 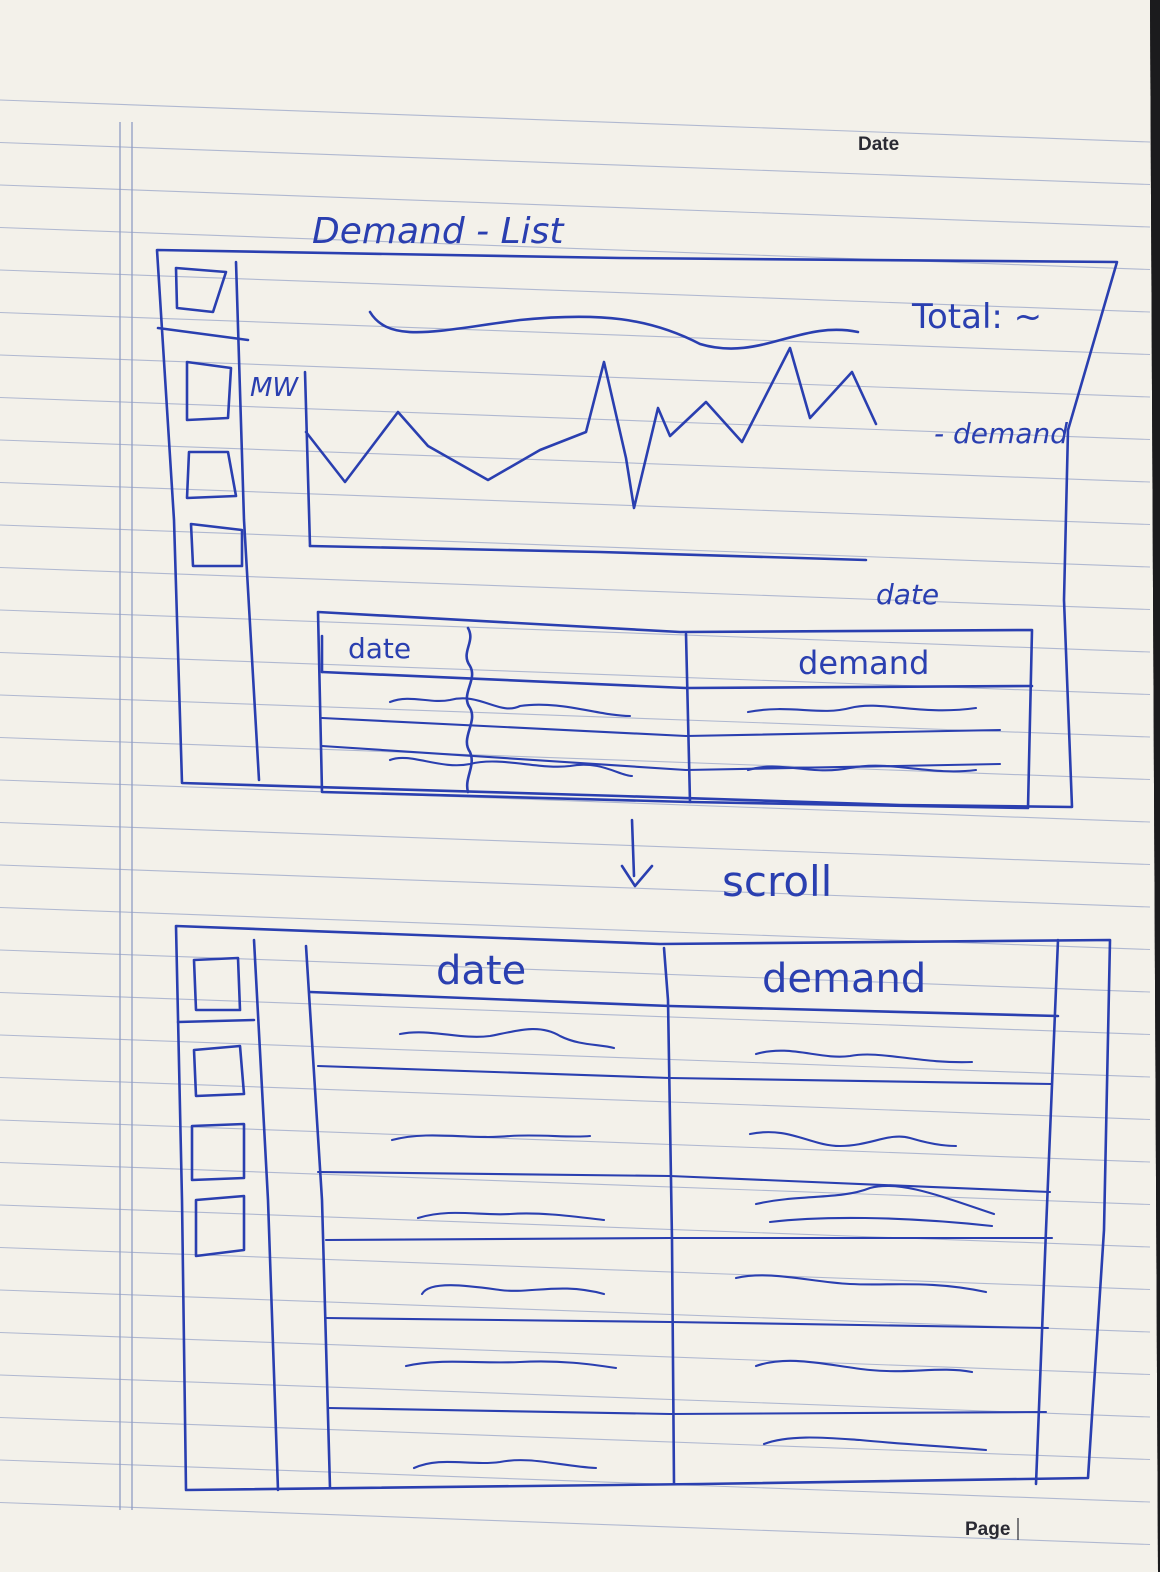 What do you see at coordinates (614, 330) in the screenshot?
I see `screen-1-overview-scribble` at bounding box center [614, 330].